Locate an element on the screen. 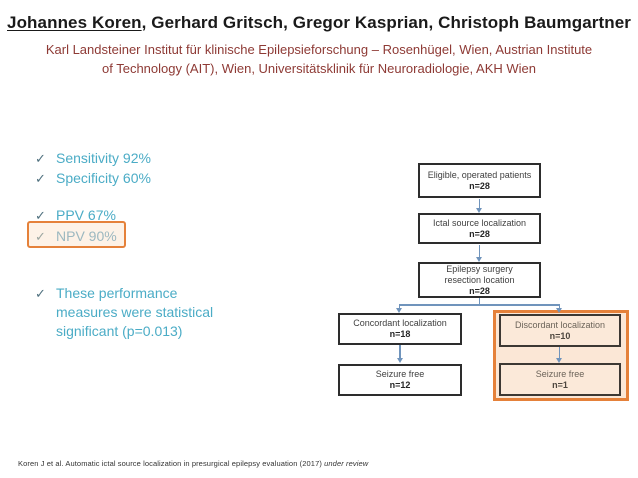  bullet-label: Sensitivity 92% is located at coordinates (103, 158).